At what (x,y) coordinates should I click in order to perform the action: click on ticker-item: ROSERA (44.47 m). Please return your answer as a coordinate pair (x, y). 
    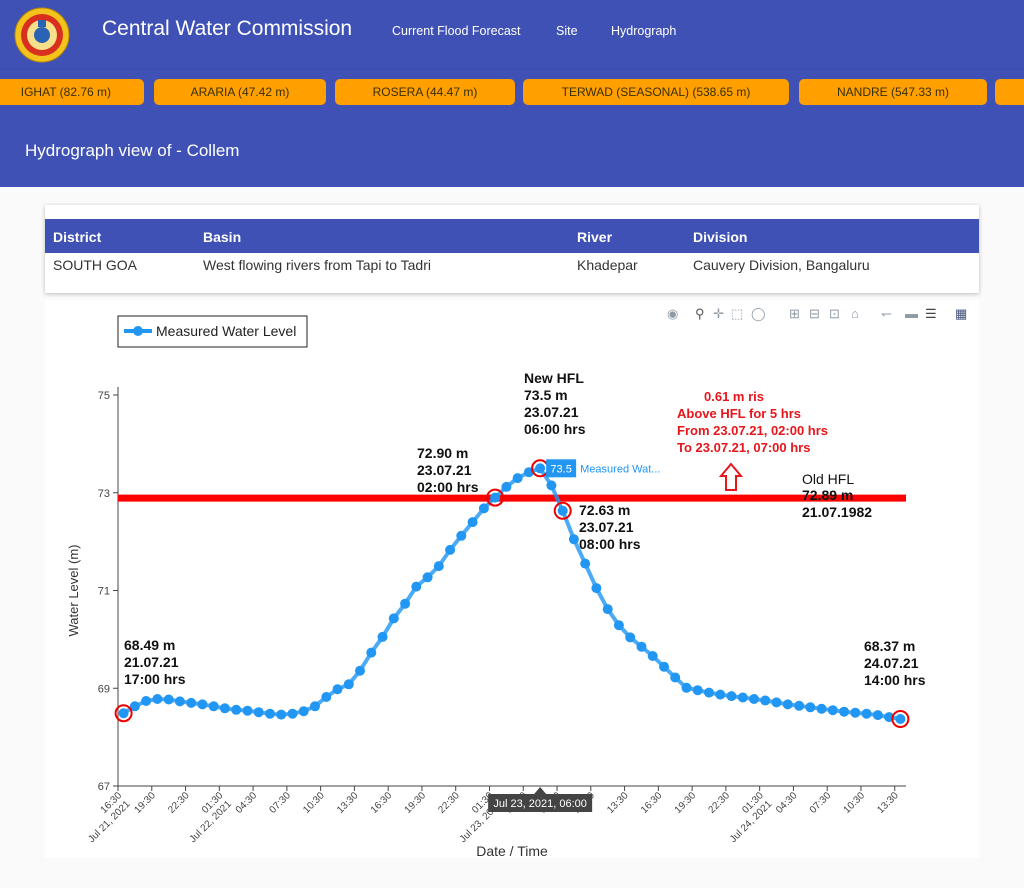
    Looking at the image, I should click on (425, 92).